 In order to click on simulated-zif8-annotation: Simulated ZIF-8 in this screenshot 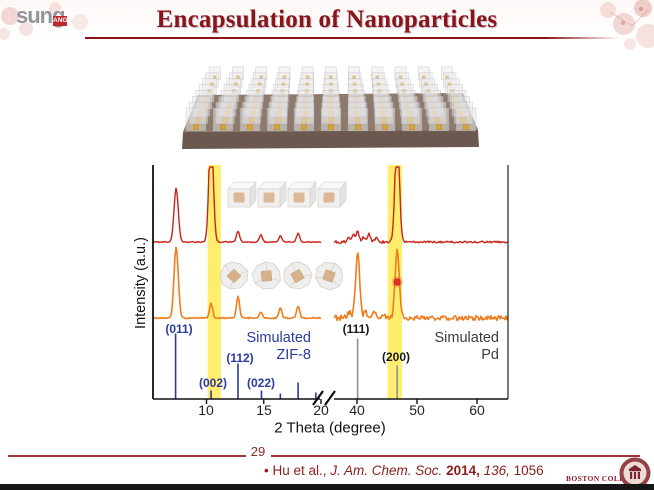, I will do `click(278, 346)`.